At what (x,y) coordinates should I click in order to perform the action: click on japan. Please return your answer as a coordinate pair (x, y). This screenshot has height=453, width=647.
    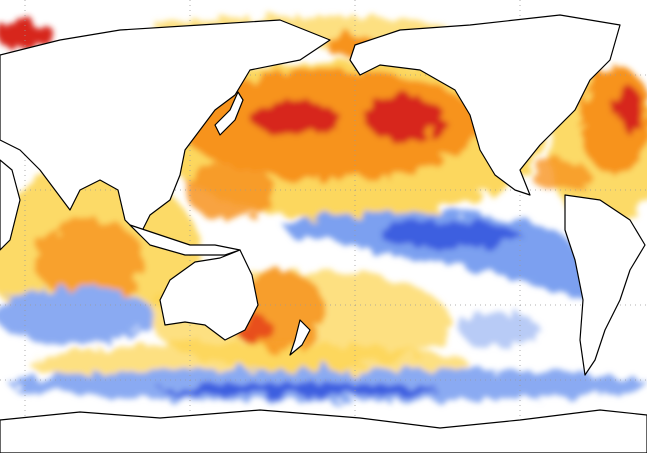
    Looking at the image, I should click on (229, 113).